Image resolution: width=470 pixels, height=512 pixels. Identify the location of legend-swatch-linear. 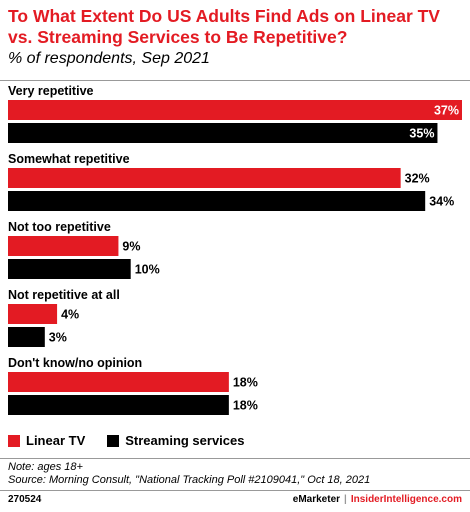
(14, 440).